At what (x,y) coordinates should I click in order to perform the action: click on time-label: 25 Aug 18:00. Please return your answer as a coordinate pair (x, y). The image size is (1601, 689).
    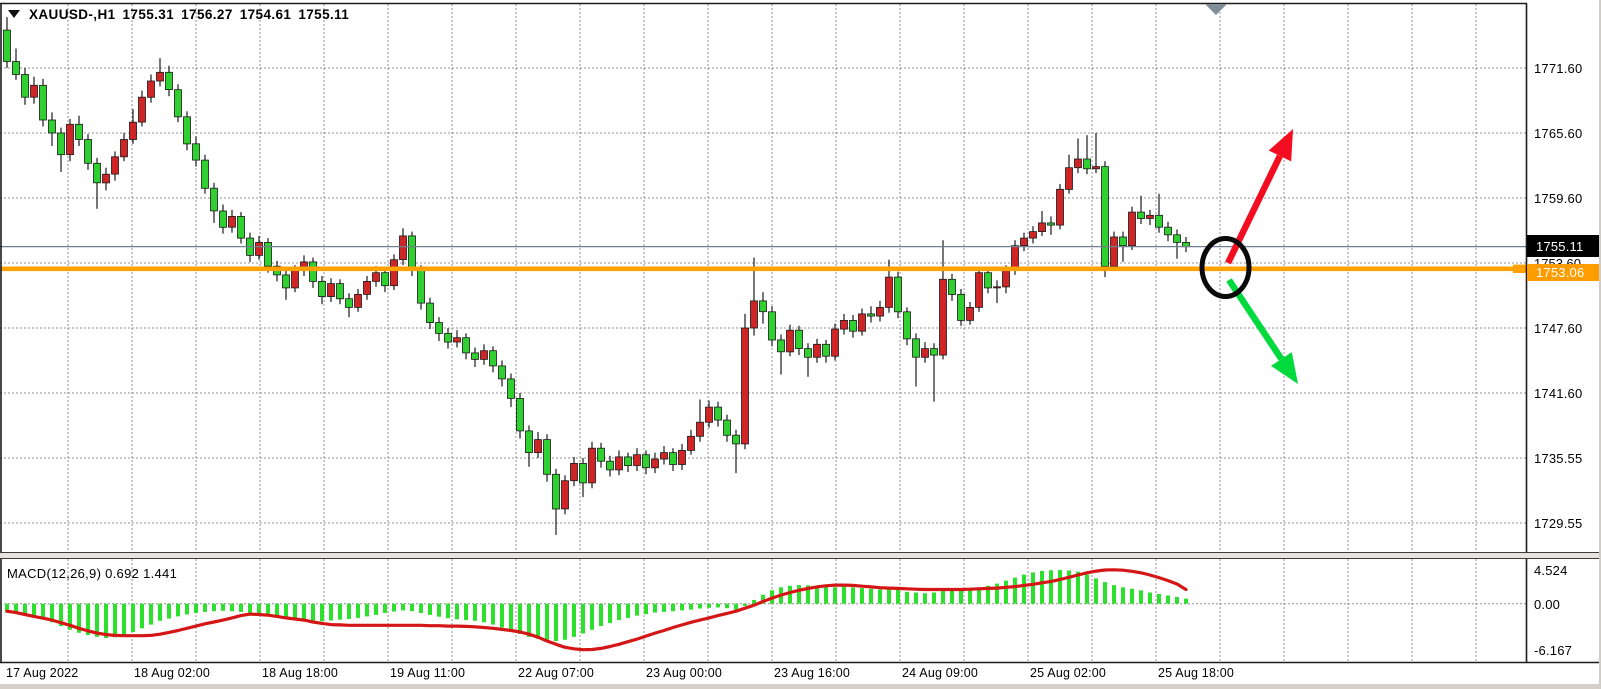
    Looking at the image, I should click on (1196, 673).